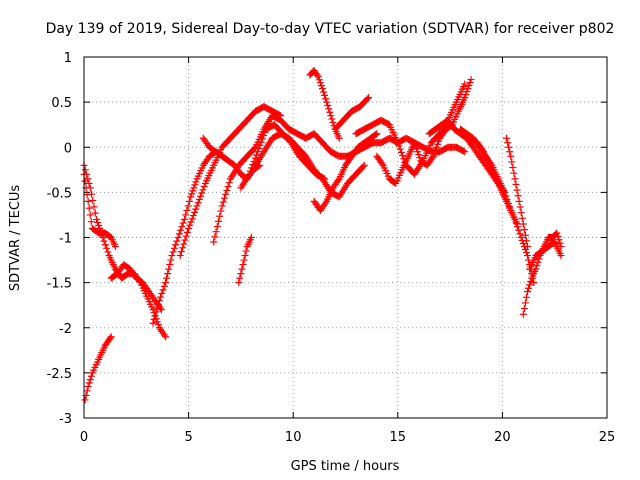 Image resolution: width=640 pixels, height=480 pixels. Describe the element at coordinates (398, 437) in the screenshot. I see `x-tick-label: 15` at that location.